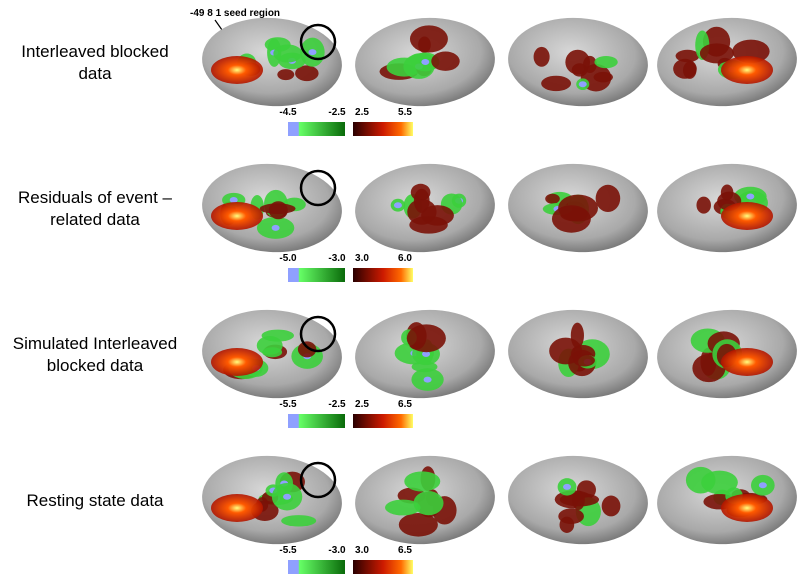 The image size is (800, 588). Describe the element at coordinates (235, 13) in the screenshot. I see `seed-annotation: -49 8 1 seed region` at that location.